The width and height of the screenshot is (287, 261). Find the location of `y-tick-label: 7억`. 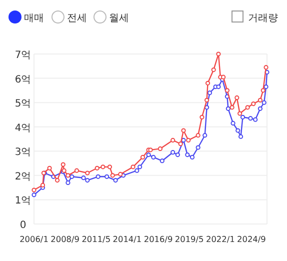

y-tick-label: 7억 is located at coordinates (23, 55).